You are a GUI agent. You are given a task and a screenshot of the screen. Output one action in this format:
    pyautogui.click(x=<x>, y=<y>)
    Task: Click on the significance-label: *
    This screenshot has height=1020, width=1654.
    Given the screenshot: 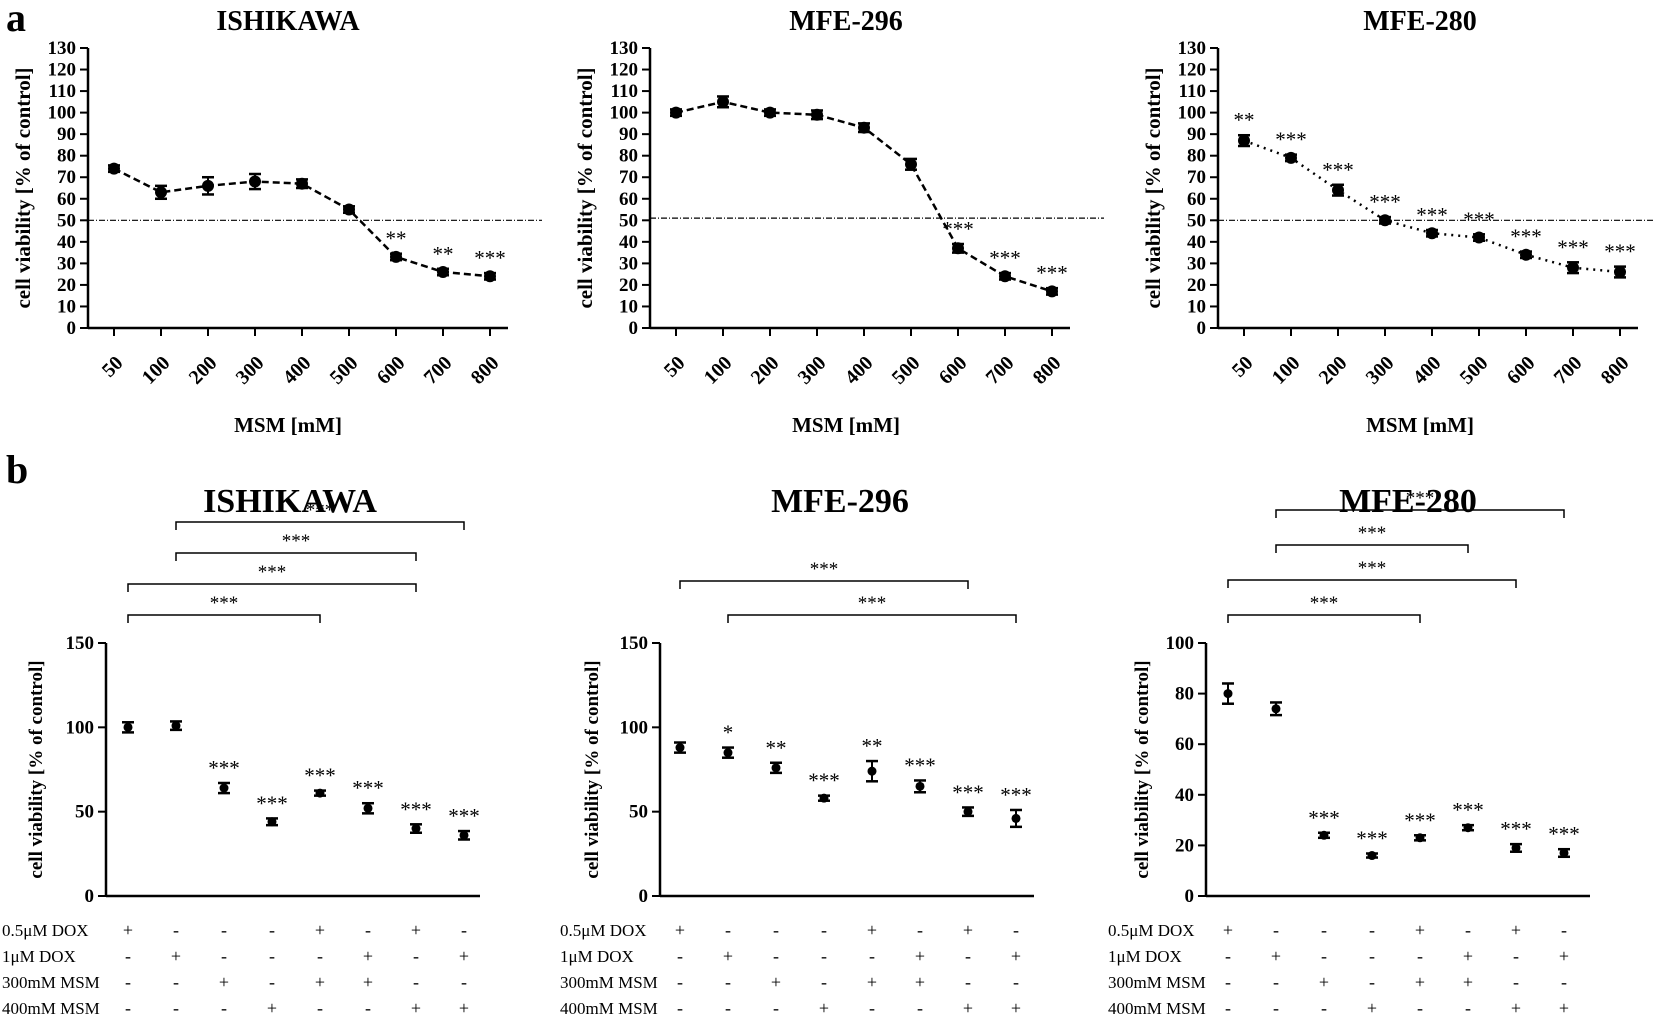 What is the action you would take?
    pyautogui.click(x=728, y=733)
    